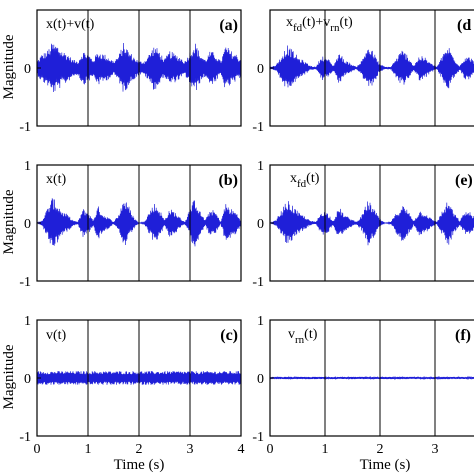  I want to click on waveform-d, so click(371, 67).